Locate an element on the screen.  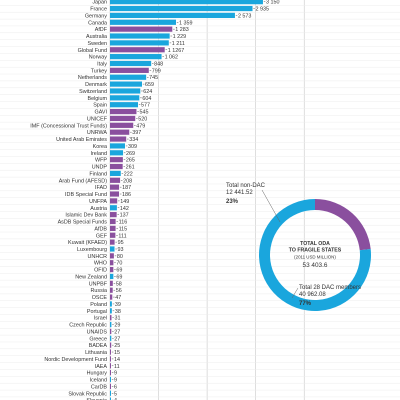
value-label: 1 229 is located at coordinates (180, 37).